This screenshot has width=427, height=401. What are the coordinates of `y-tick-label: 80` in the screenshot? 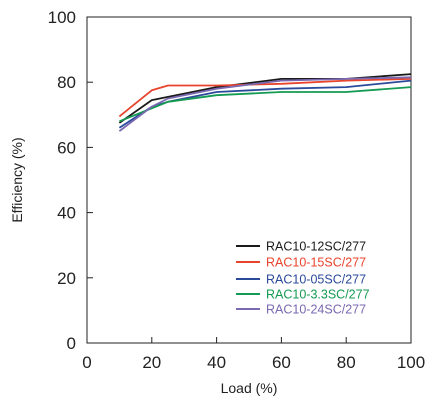 It's located at (66, 82).